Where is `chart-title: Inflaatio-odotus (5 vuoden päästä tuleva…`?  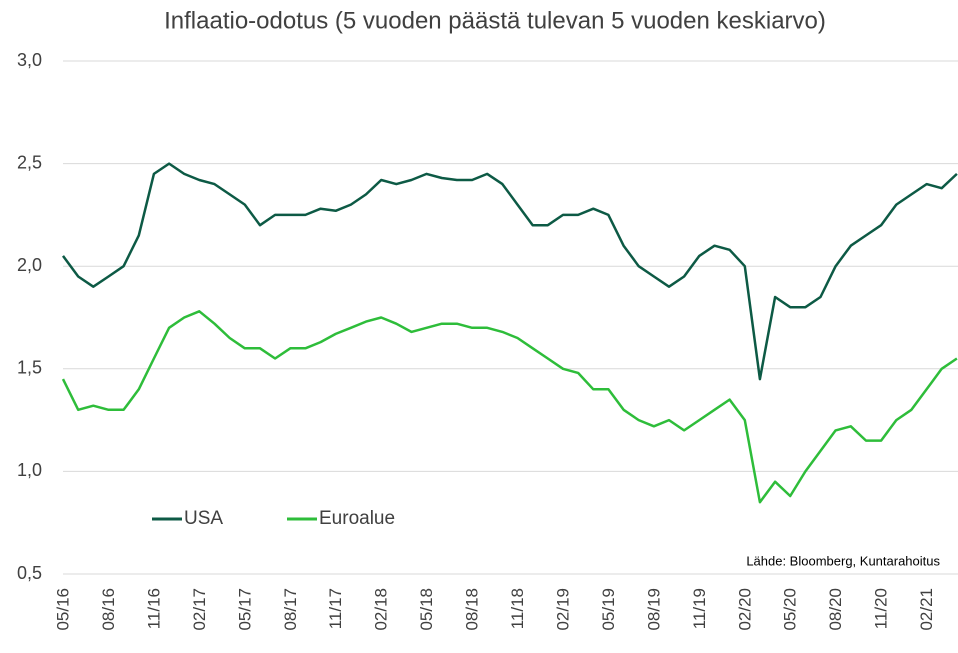
chart-title: Inflaatio-odotus (5 vuoden päästä tuleva… is located at coordinates (495, 20).